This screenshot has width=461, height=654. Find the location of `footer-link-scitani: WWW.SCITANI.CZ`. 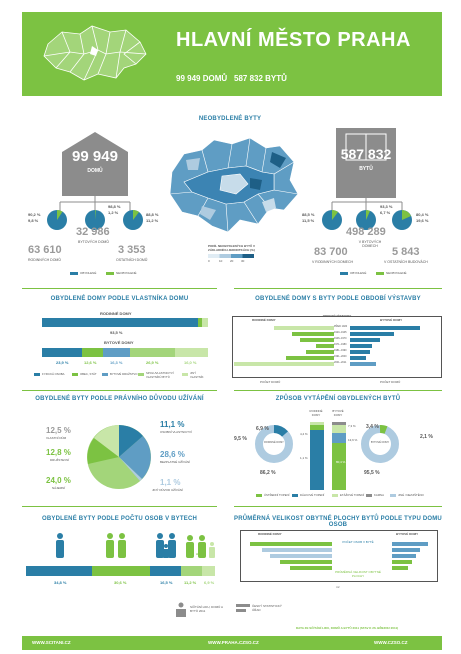

footer-link-scitani: WWW.SCITANI.CZ is located at coordinates (51, 642).